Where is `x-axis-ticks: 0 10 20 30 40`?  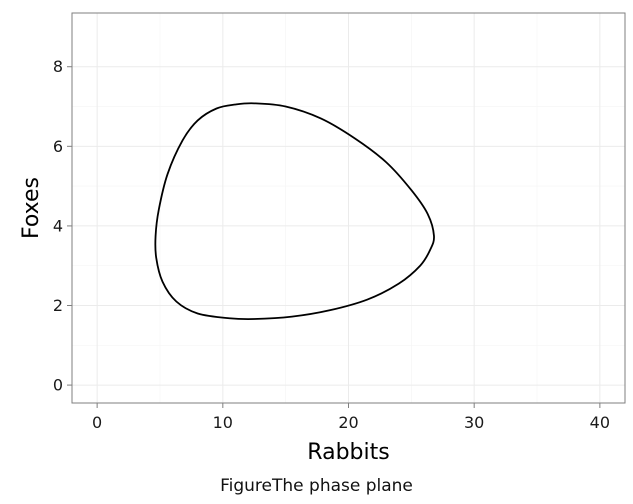 x-axis-ticks: 0 10 20 30 40 is located at coordinates (351, 417).